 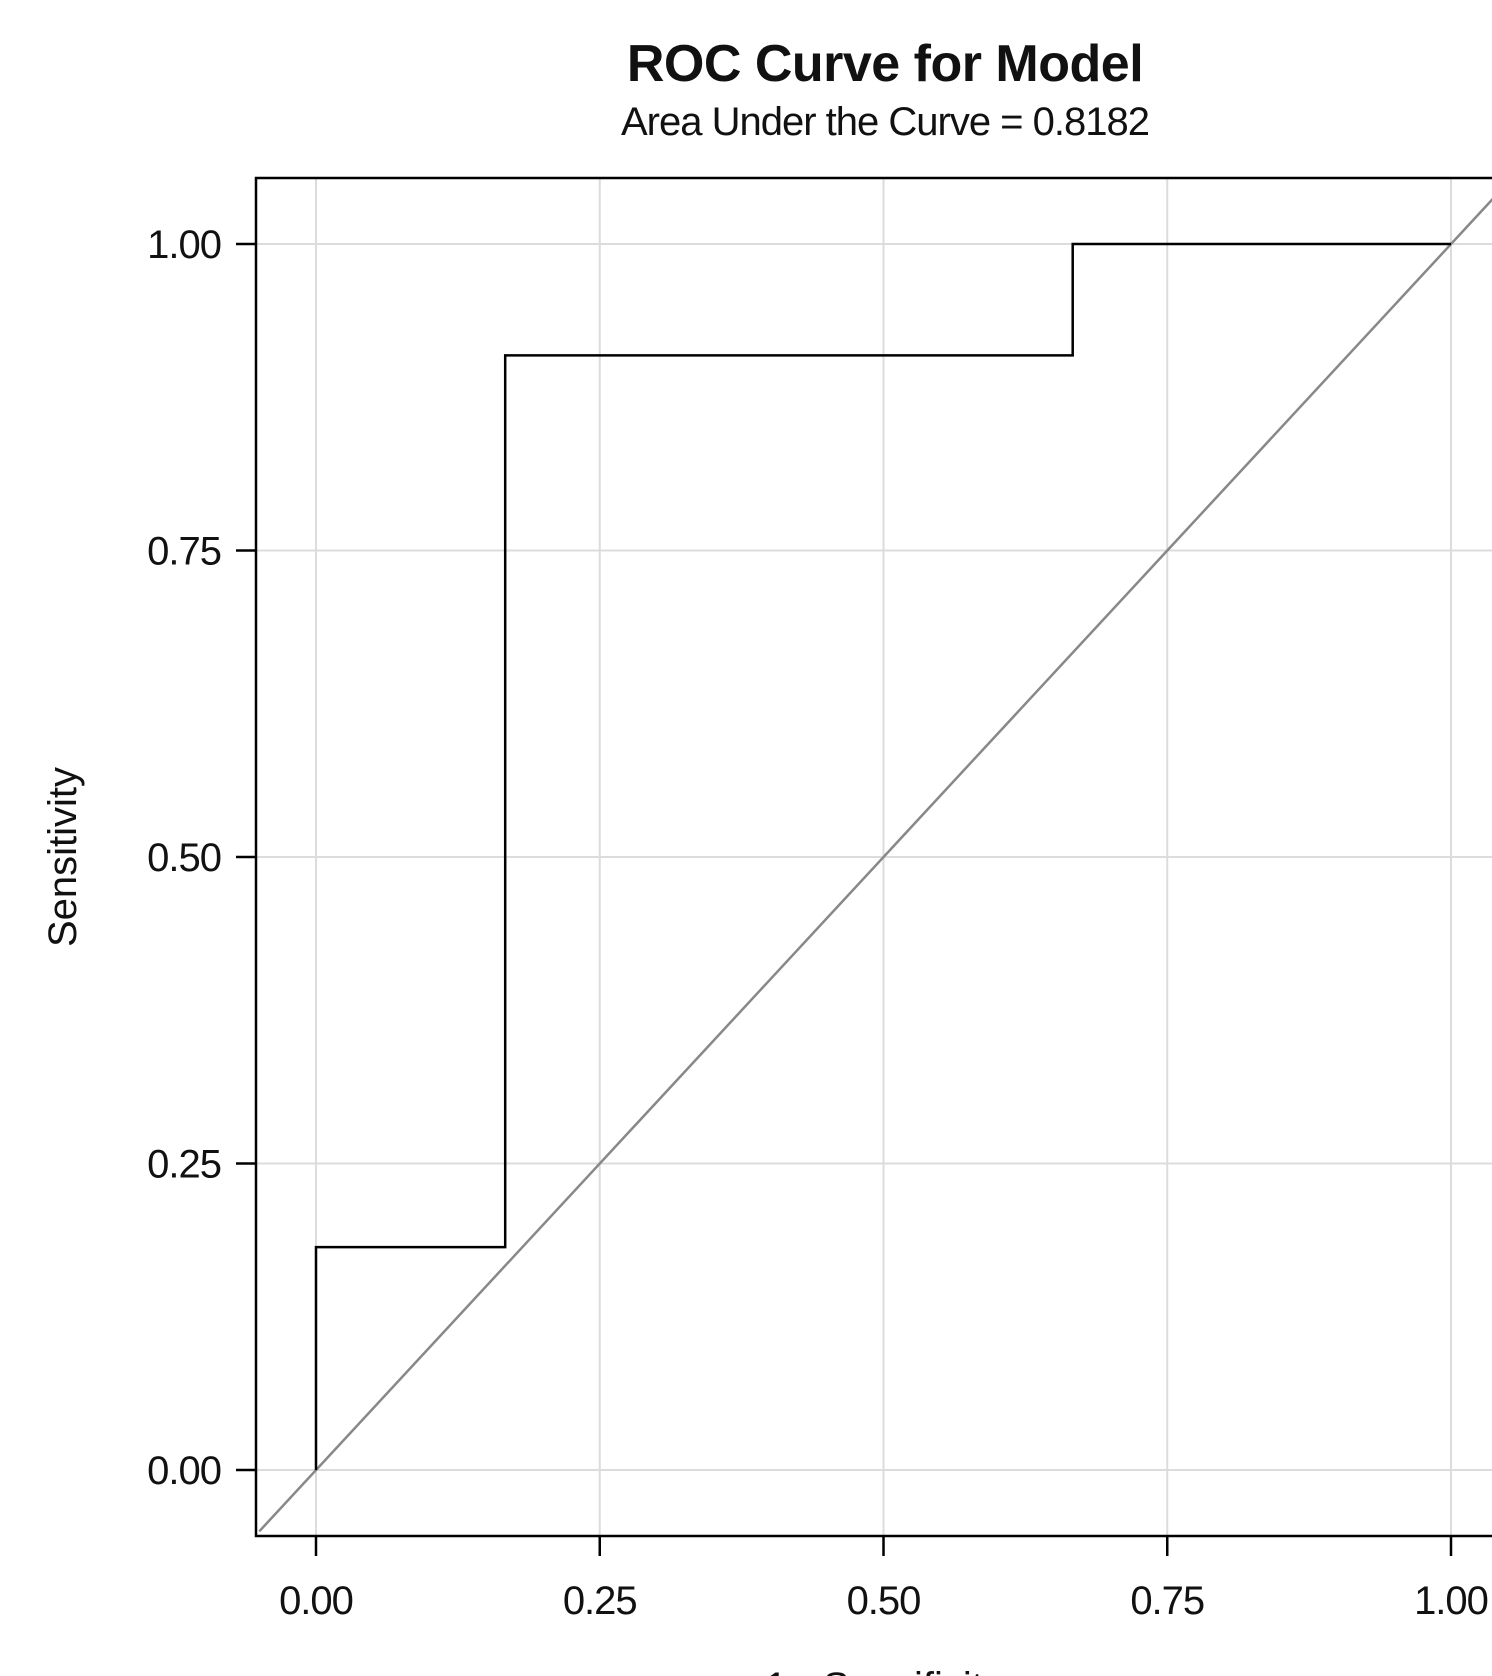 I want to click on chart-subtitle: Area Under the Curve = 0.8182, so click(x=885, y=122).